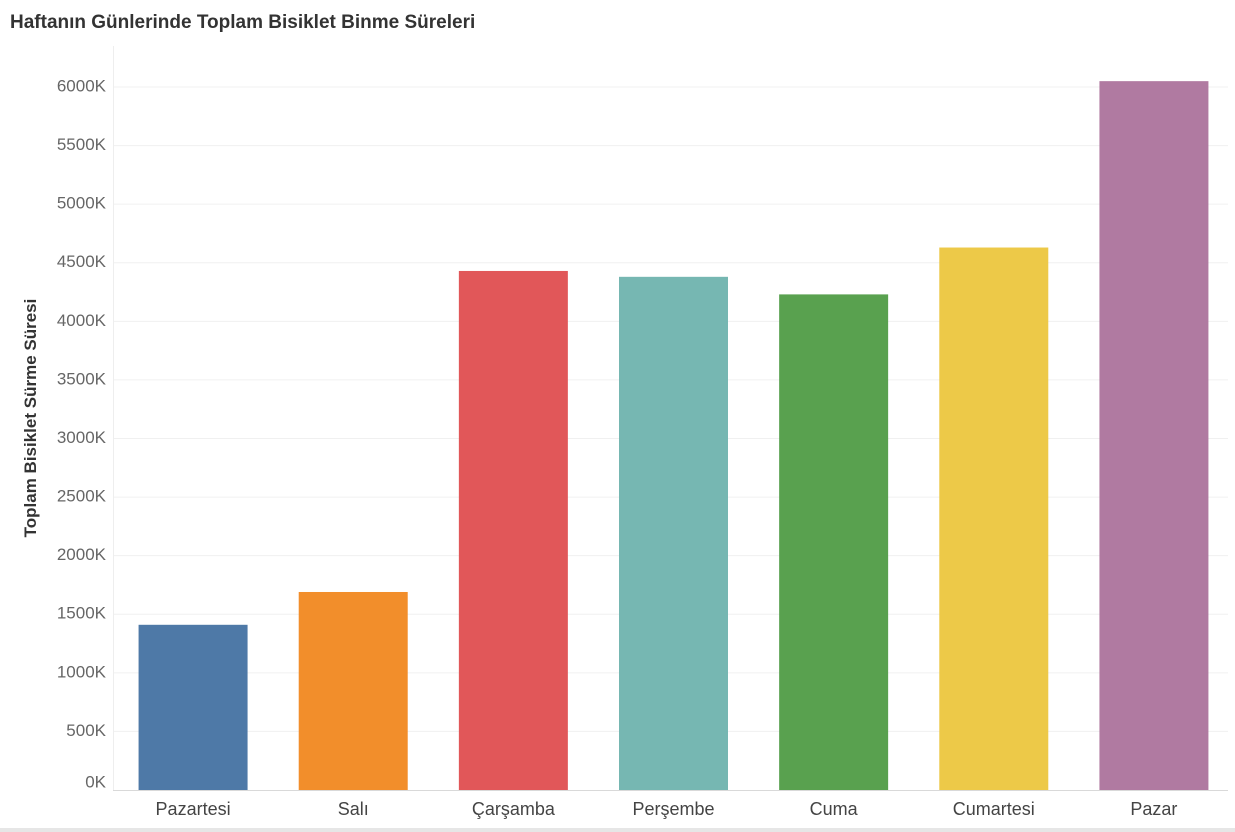 The image size is (1235, 832). I want to click on y-tick-label: 2500K, so click(82, 496).